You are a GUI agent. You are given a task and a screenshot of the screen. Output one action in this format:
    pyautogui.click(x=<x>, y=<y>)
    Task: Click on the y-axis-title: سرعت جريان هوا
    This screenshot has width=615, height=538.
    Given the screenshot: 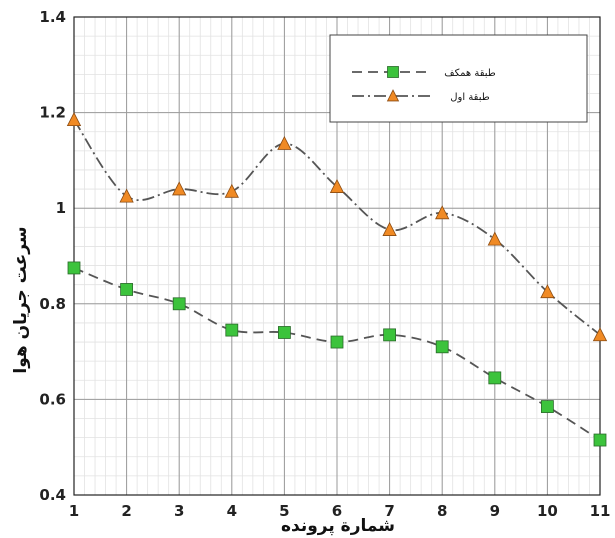 What is the action you would take?
    pyautogui.click(x=21, y=299)
    